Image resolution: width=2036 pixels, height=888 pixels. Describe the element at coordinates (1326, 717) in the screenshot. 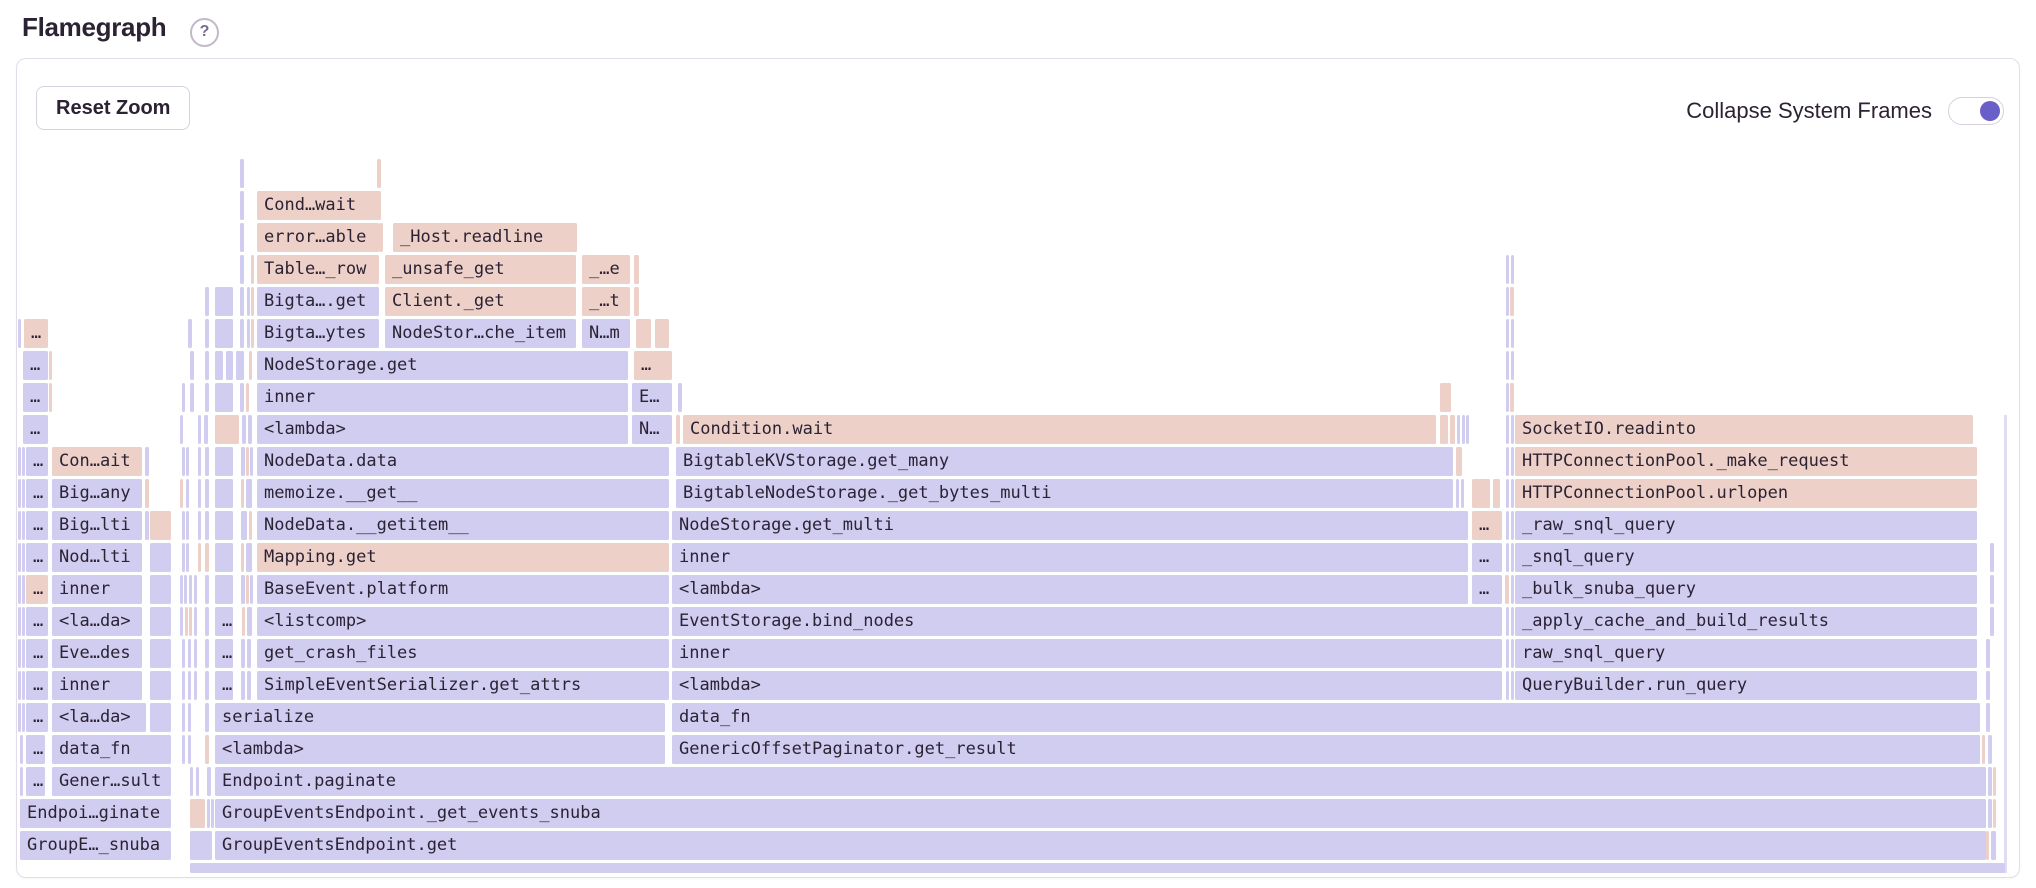

I see `frame-data_fn: data_fn` at that location.